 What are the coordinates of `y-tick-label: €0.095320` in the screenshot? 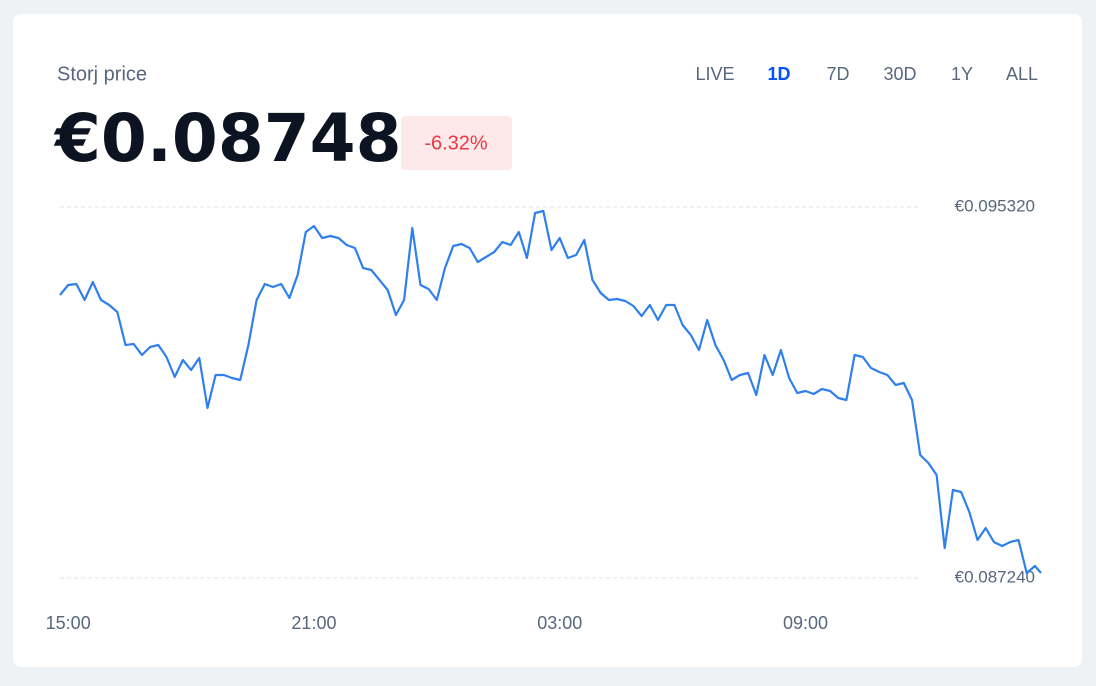 It's located at (995, 205).